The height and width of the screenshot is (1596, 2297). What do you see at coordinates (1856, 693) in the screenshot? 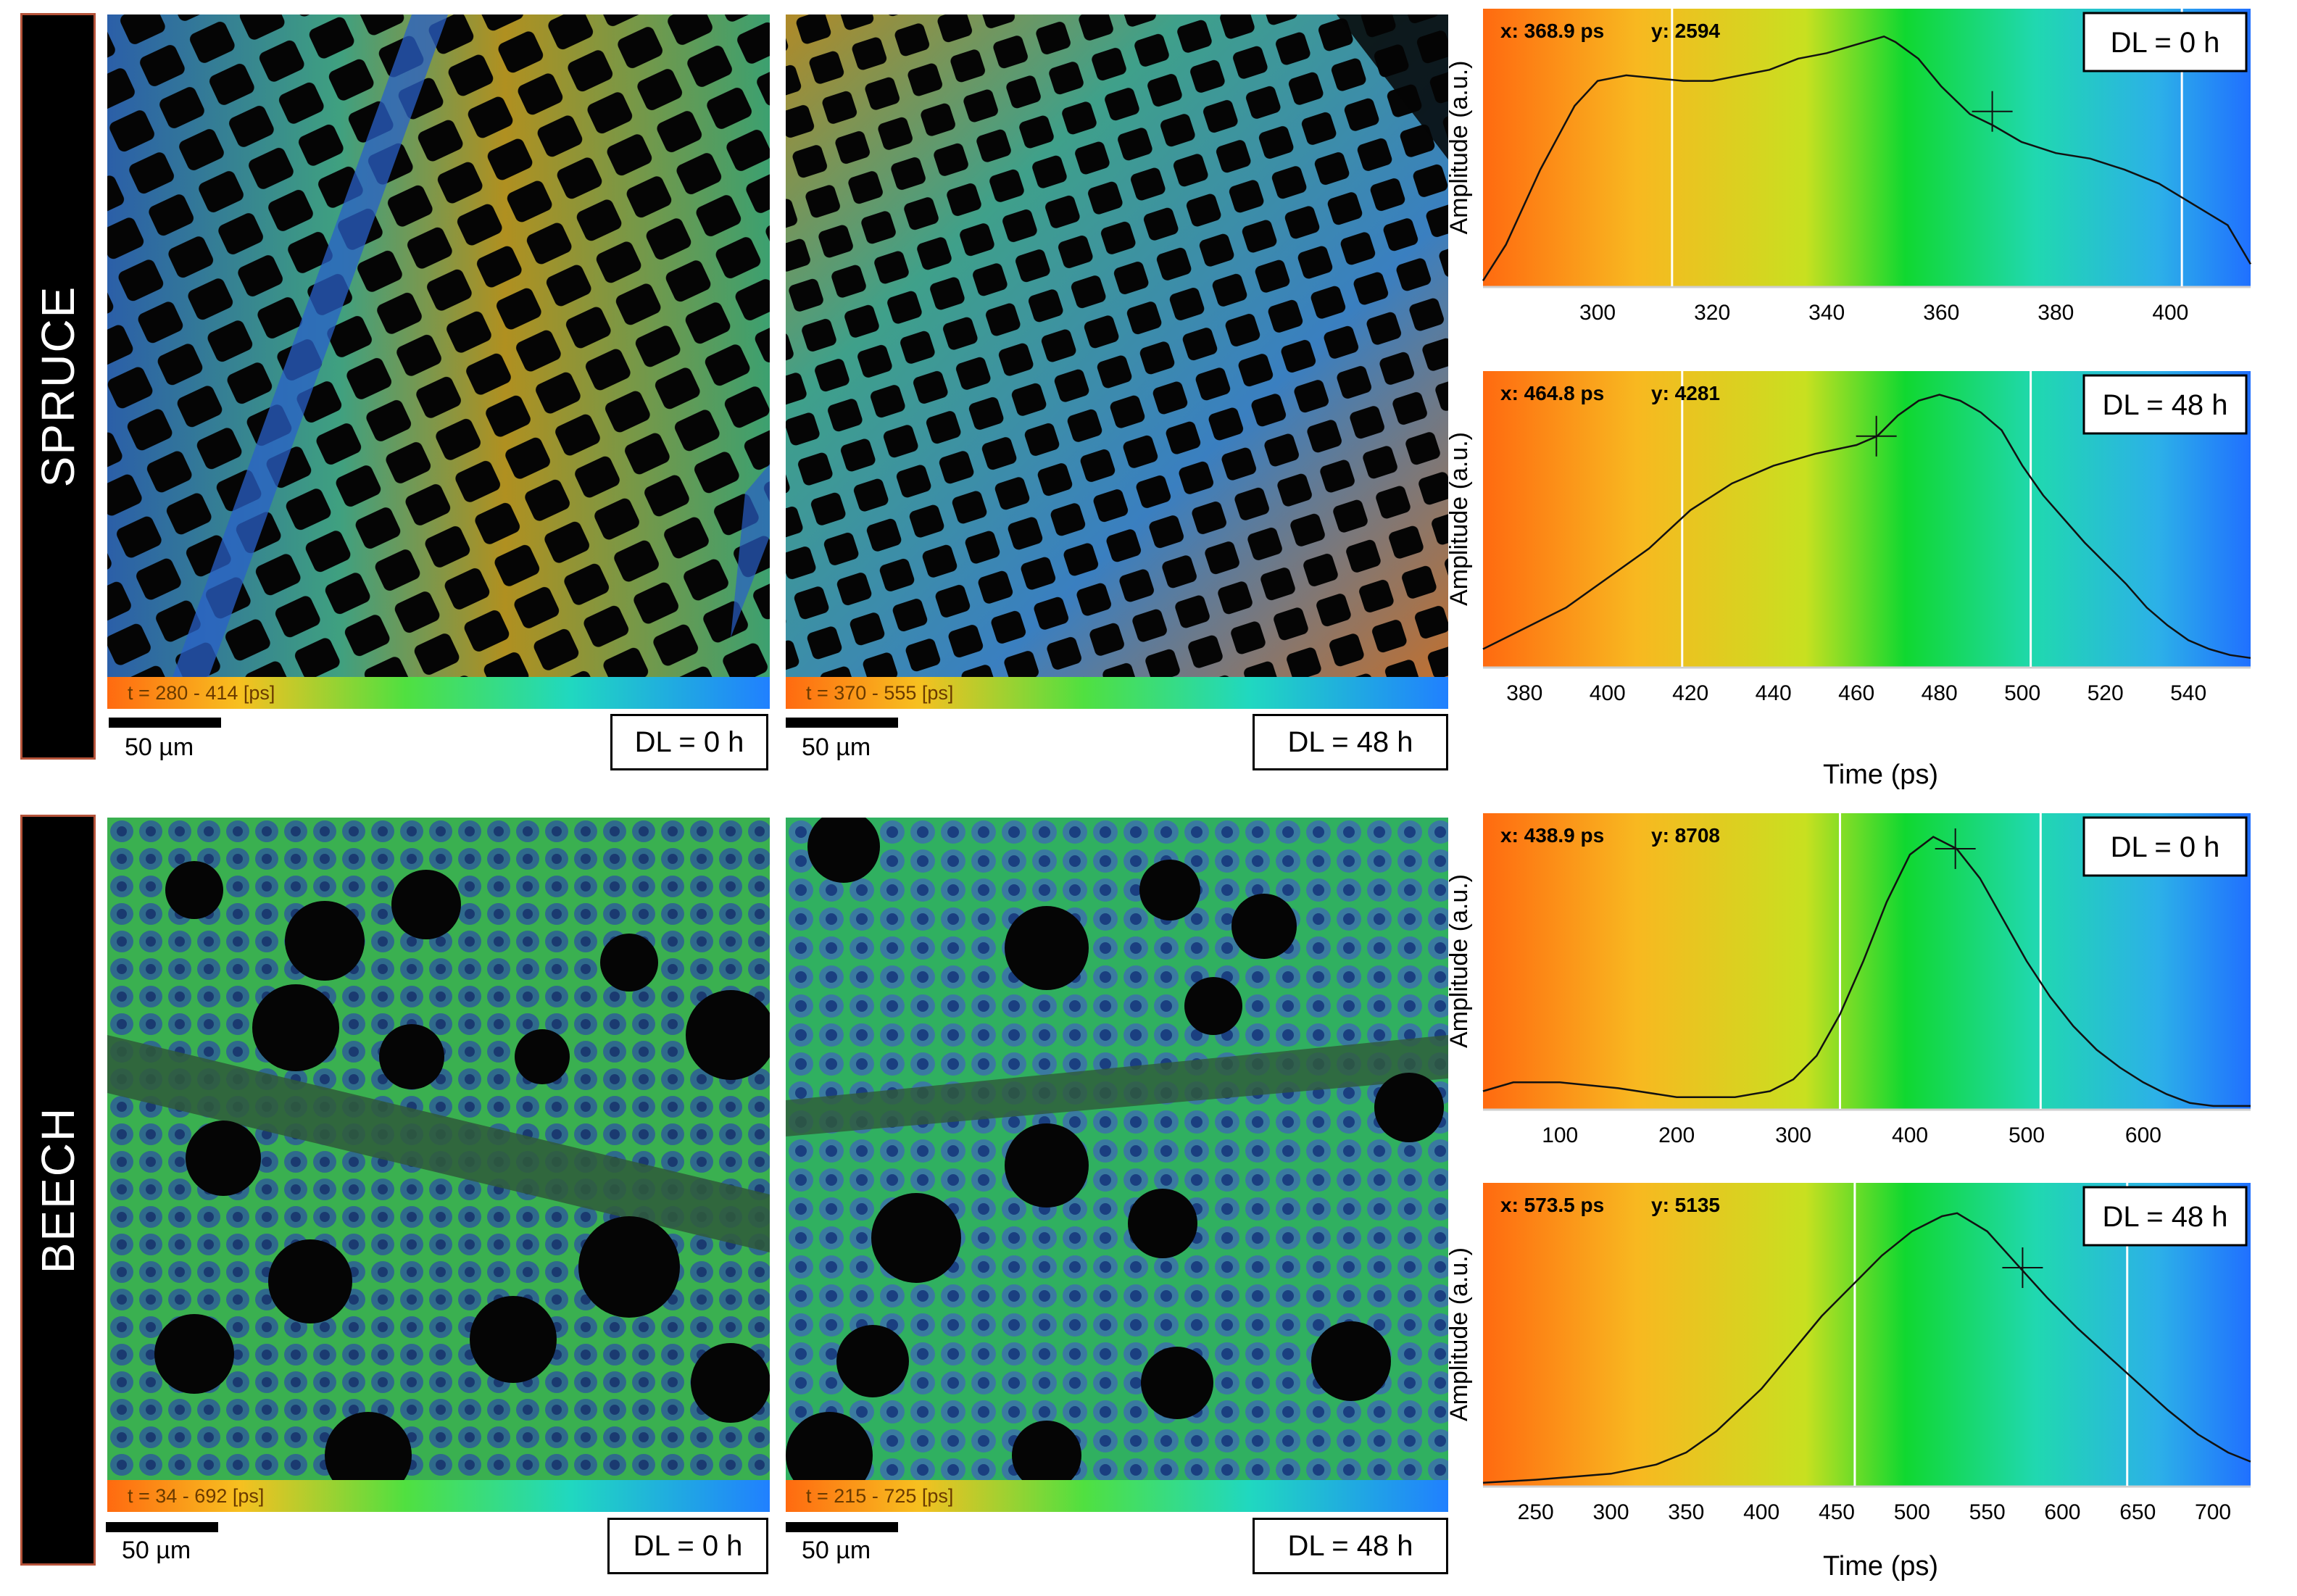
I see `x-tick-label: 460` at bounding box center [1856, 693].